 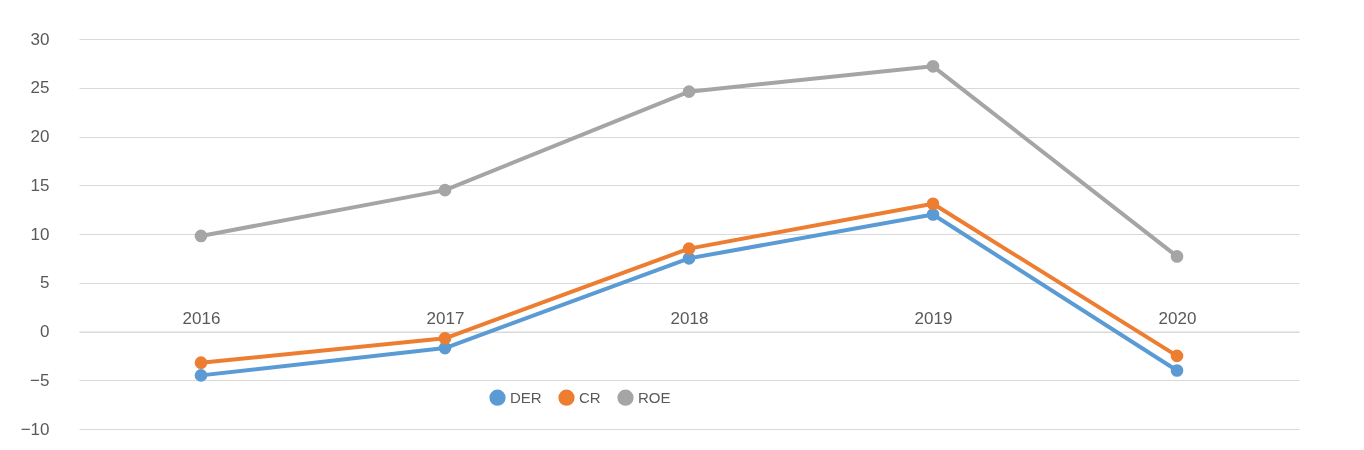 I want to click on legend-label: ROE, so click(x=654, y=397).